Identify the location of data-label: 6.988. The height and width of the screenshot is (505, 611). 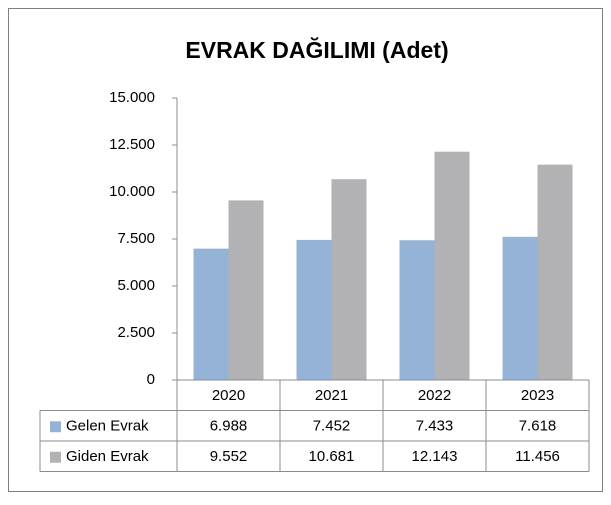
(229, 426).